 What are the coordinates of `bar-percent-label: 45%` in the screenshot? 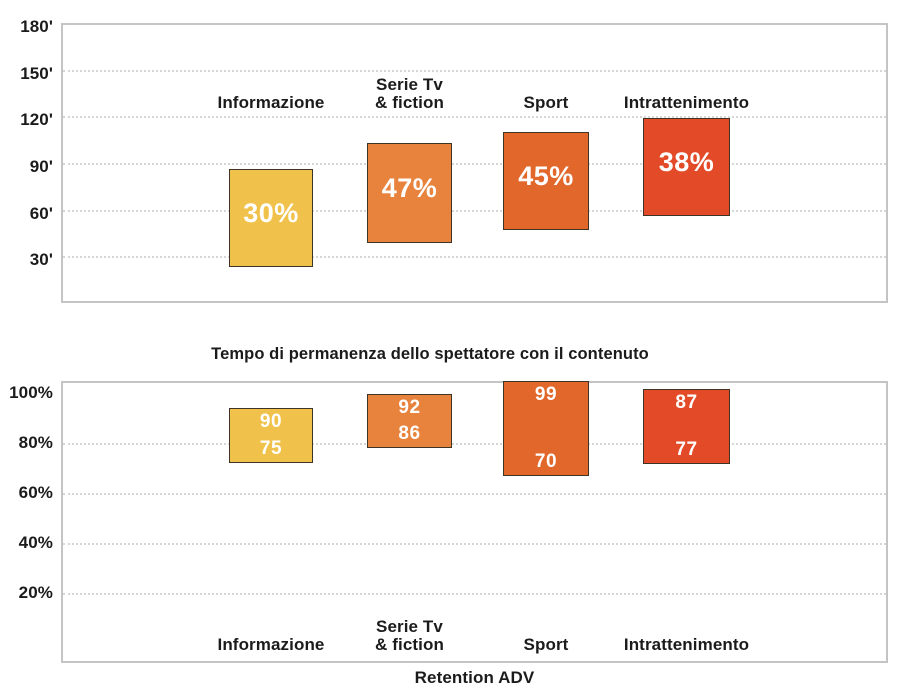 It's located at (546, 175).